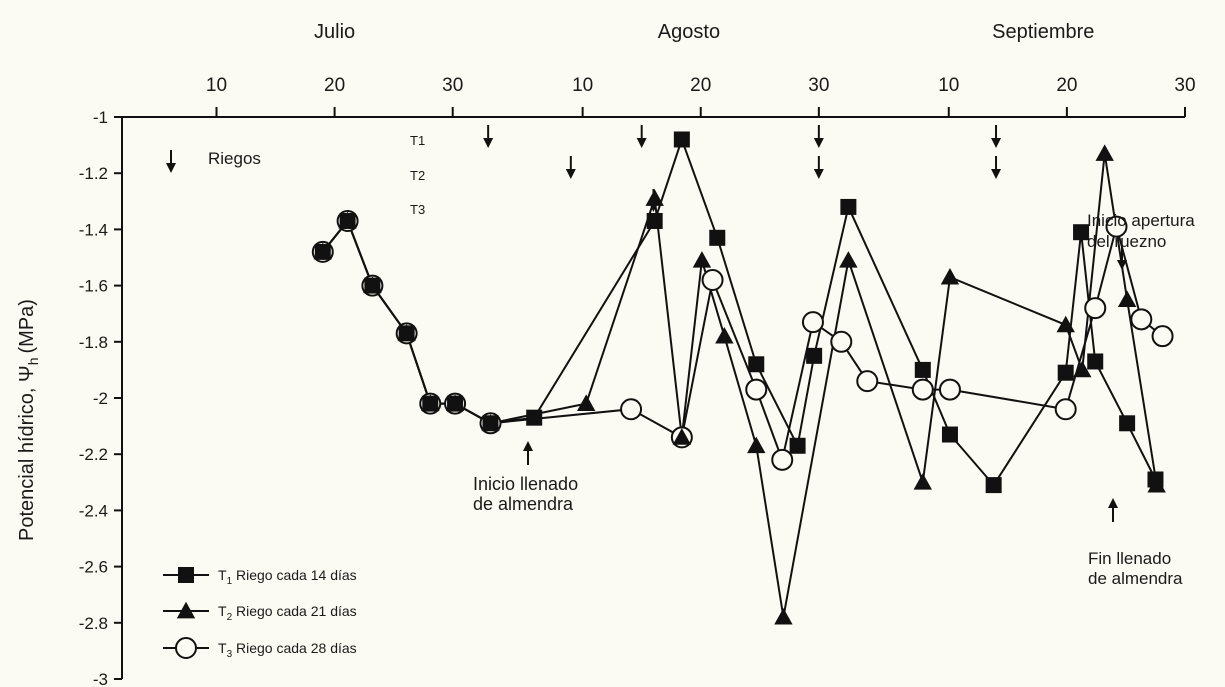  What do you see at coordinates (287, 650) in the screenshot?
I see `legend-label-t3: T3 Riego cada 28 días` at bounding box center [287, 650].